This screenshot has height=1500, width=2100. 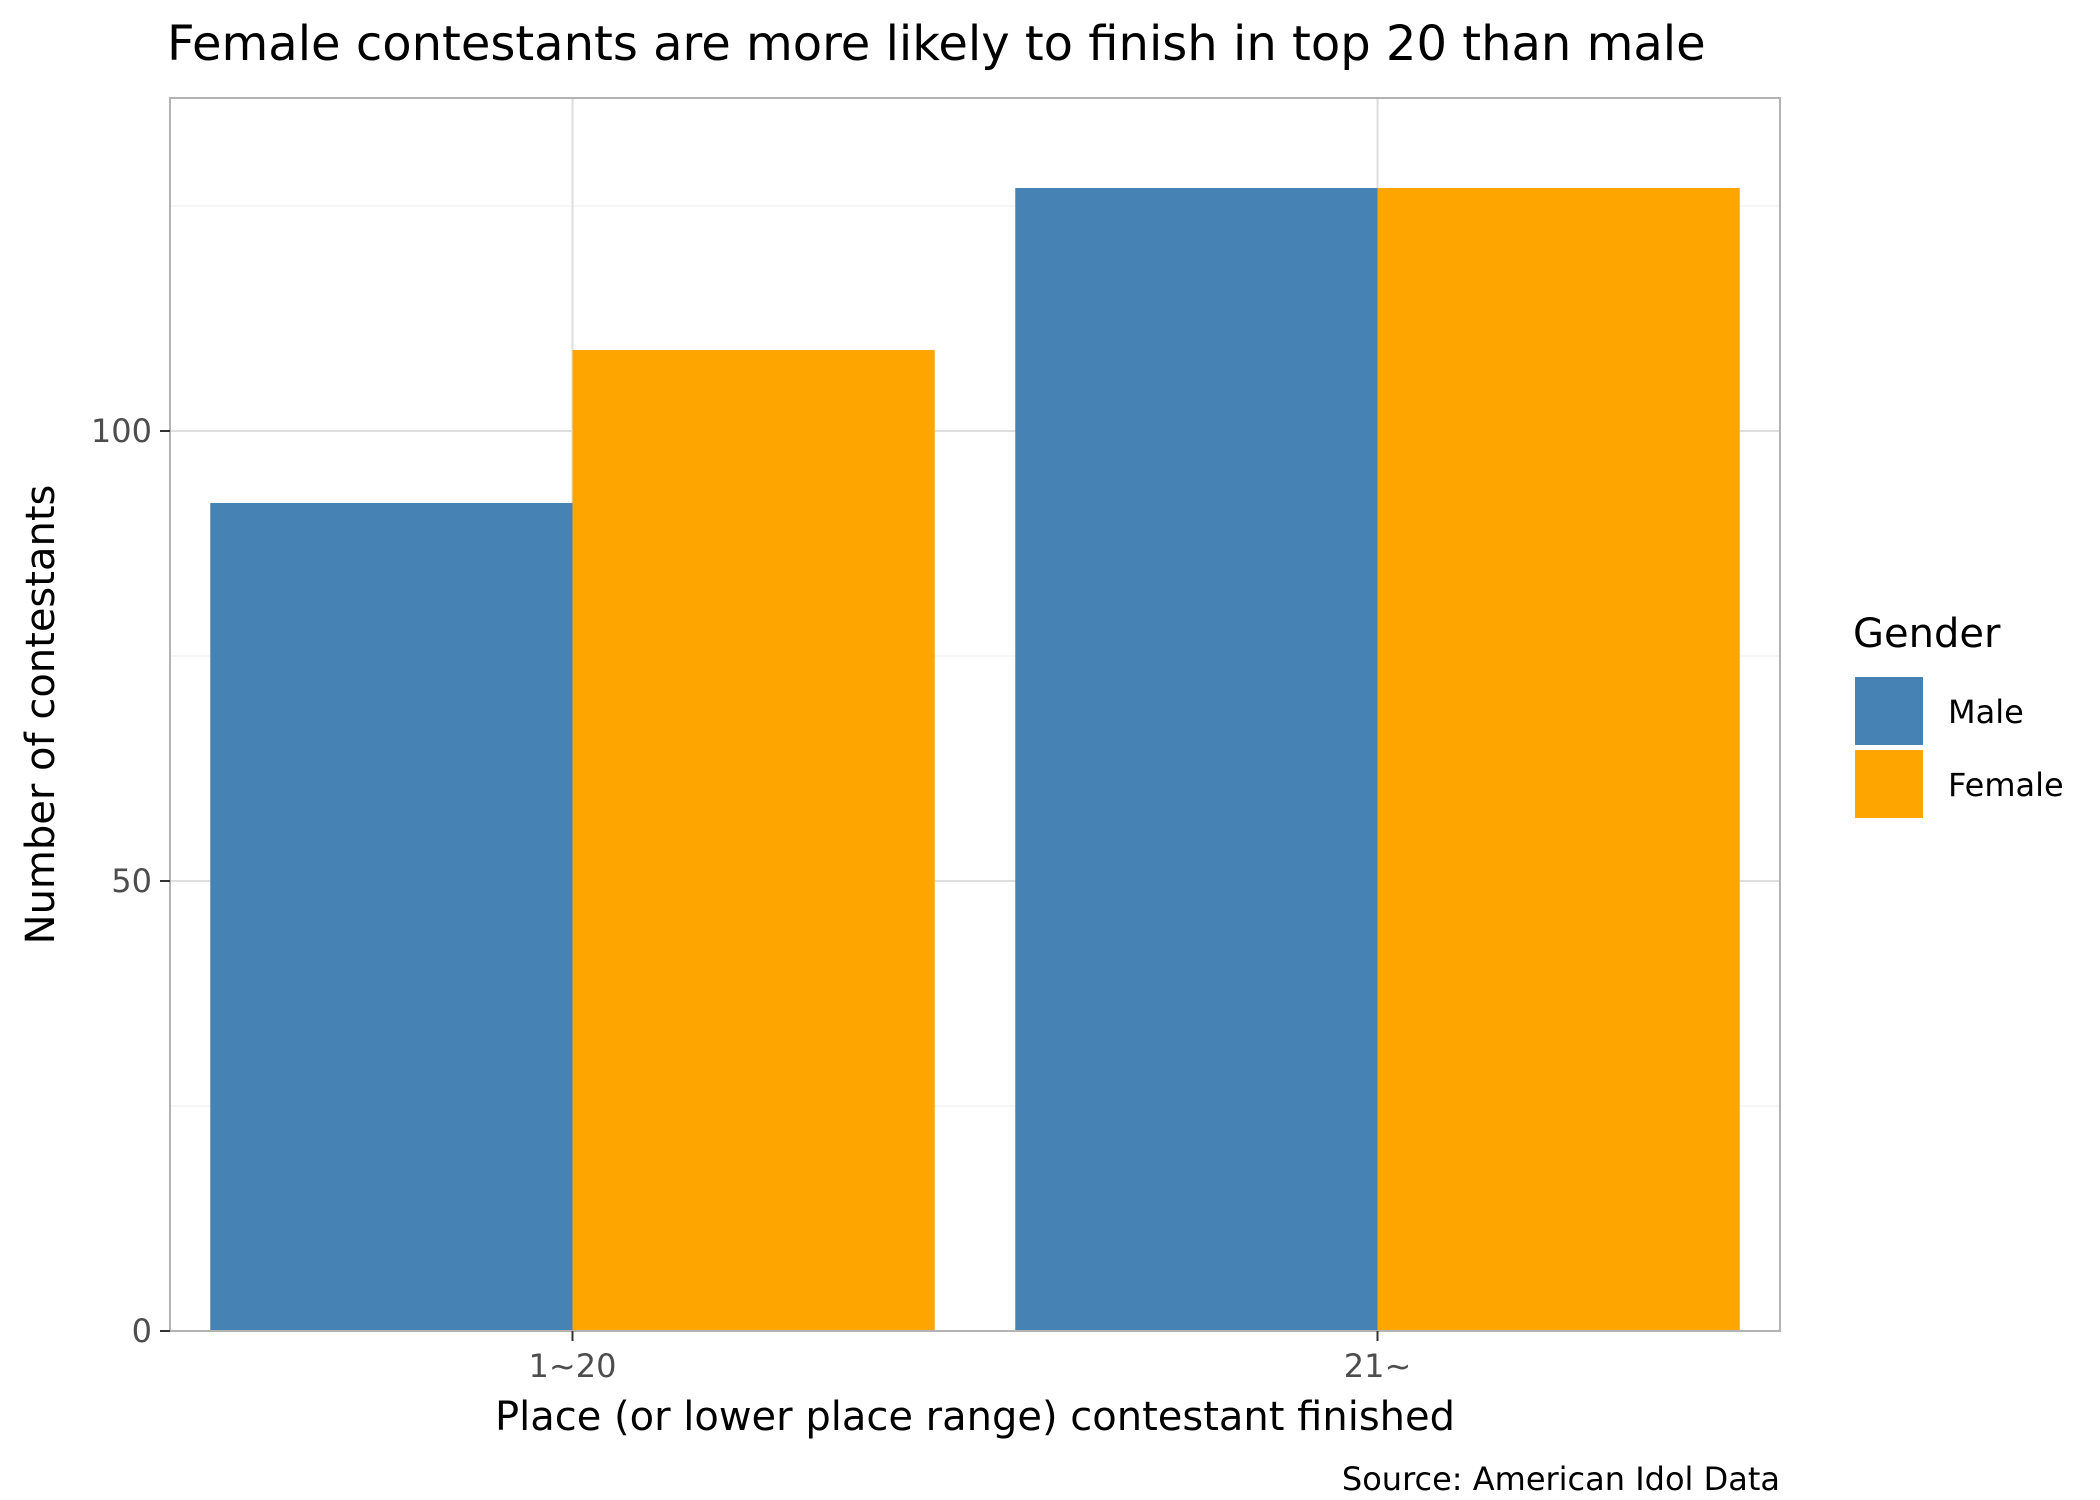 I want to click on legend-title: Gender, so click(x=1927, y=634).